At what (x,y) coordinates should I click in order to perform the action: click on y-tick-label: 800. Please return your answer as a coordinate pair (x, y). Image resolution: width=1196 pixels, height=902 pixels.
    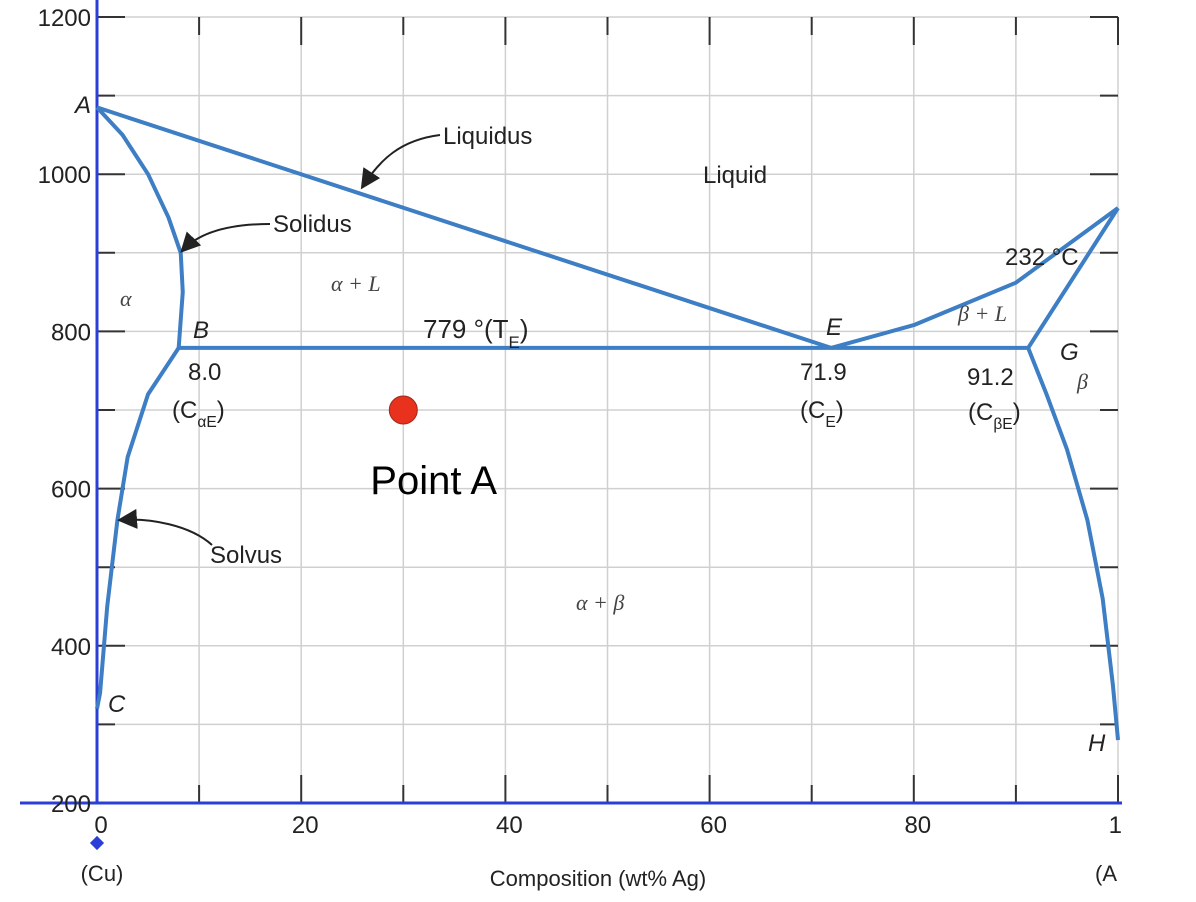
    Looking at the image, I should click on (71, 332).